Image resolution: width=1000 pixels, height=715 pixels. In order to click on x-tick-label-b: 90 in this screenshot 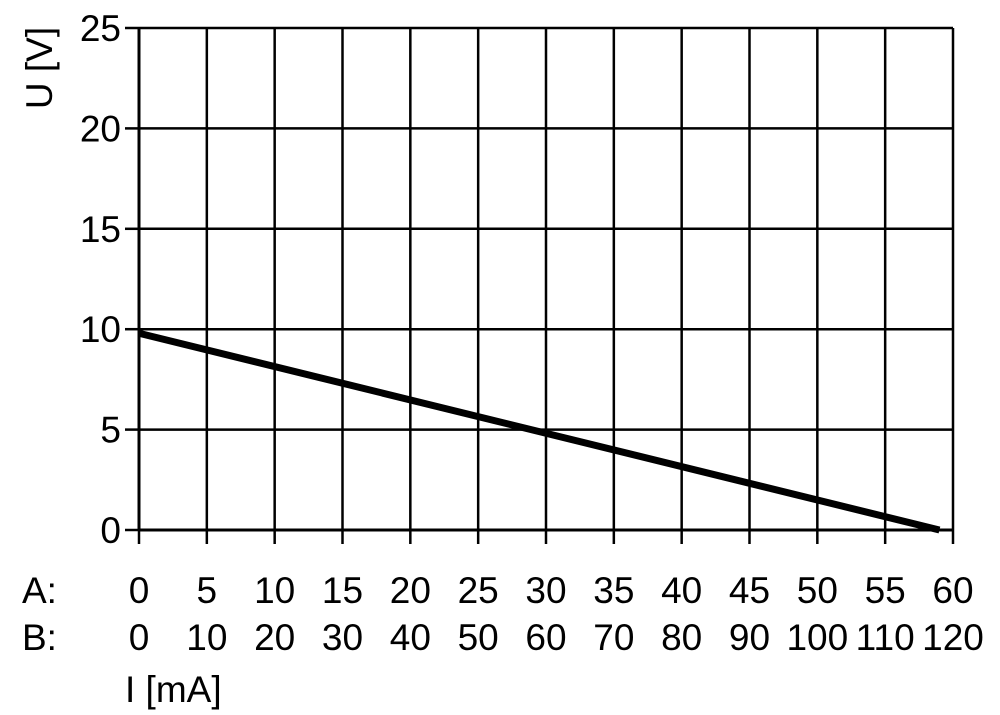, I will do `click(749, 637)`.